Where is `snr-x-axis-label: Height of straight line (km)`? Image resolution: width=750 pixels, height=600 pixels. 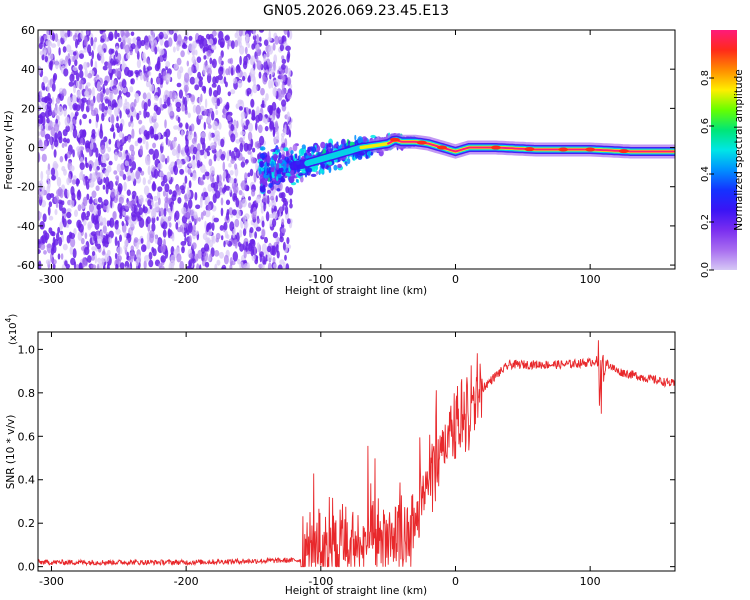
snr-x-axis-label: Height of straight line (km) is located at coordinates (356, 591).